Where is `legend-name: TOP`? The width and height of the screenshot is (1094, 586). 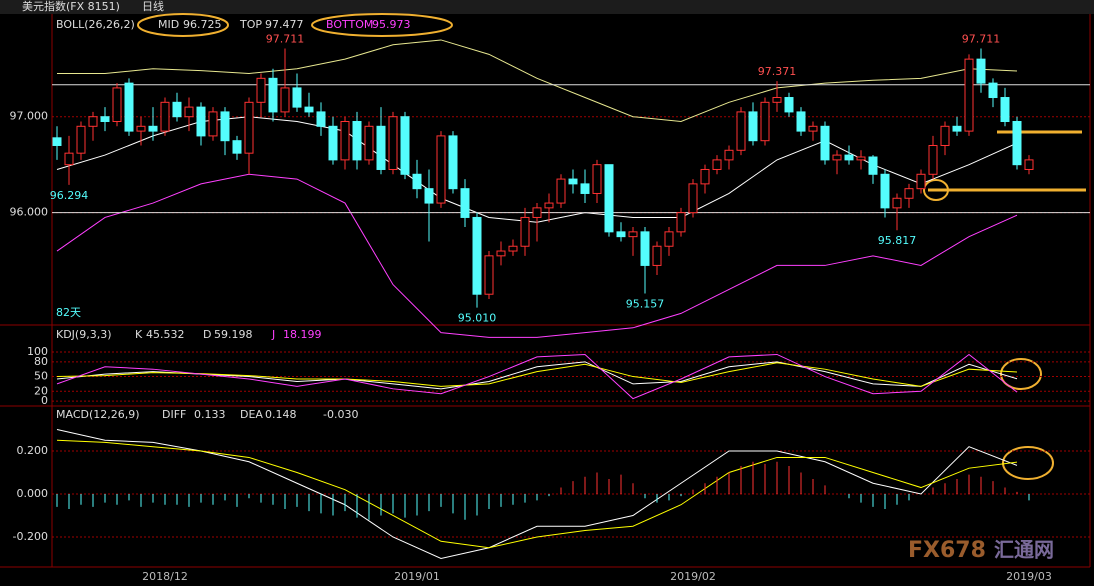 legend-name: TOP is located at coordinates (250, 24).